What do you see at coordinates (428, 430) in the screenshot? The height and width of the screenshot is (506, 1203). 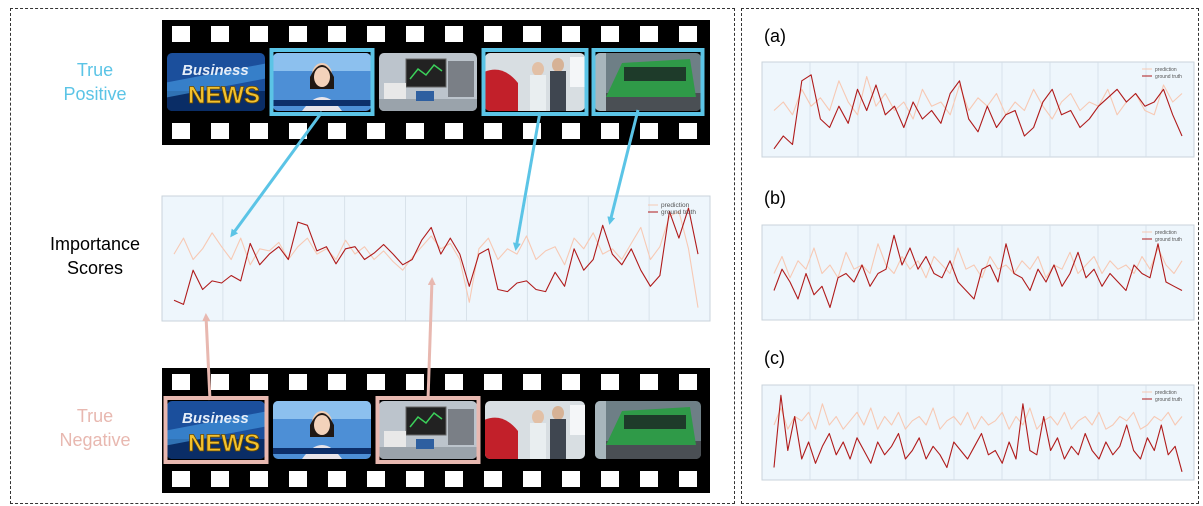 I see `bottom-frame-lab` at bounding box center [428, 430].